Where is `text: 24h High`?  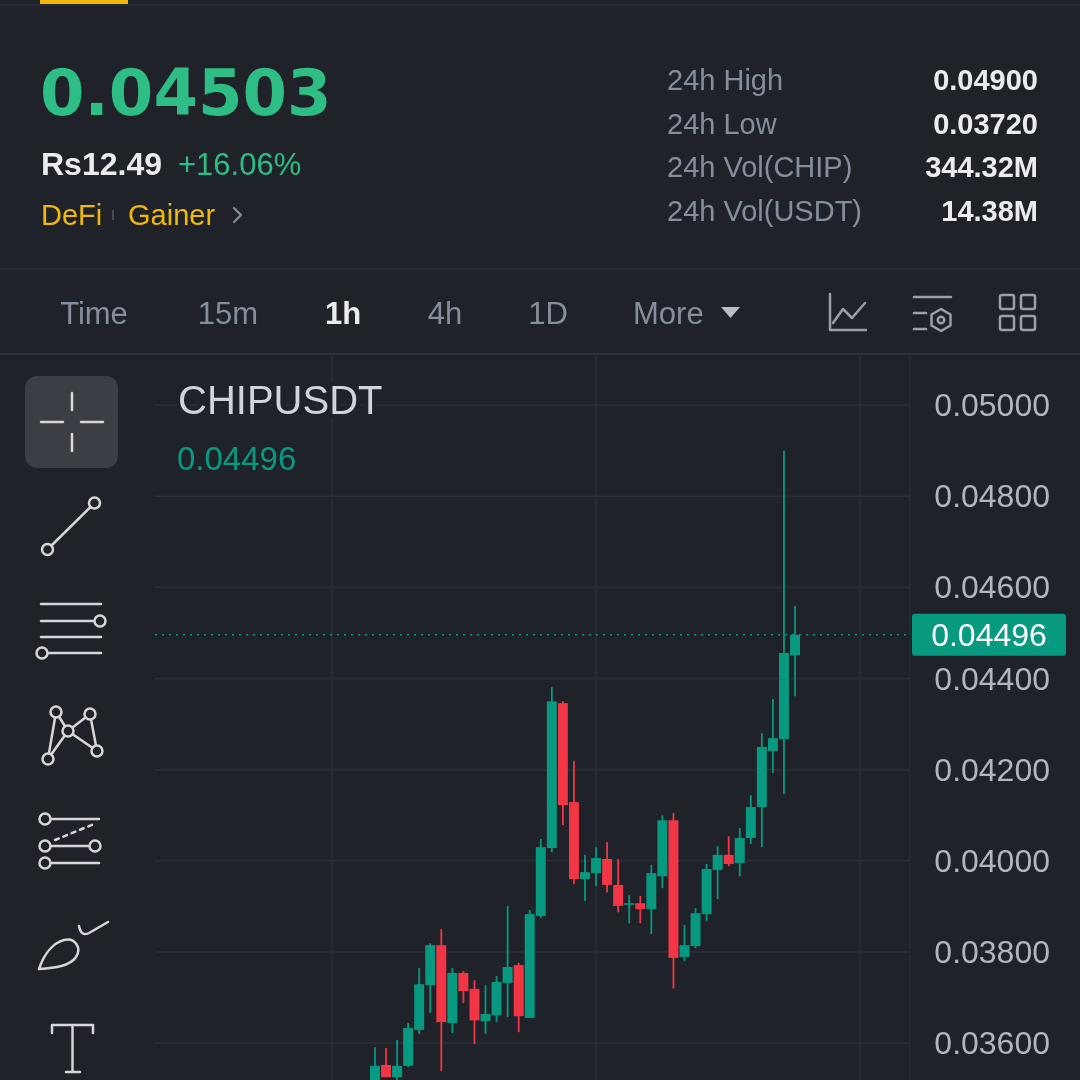
text: 24h High is located at coordinates (725, 80).